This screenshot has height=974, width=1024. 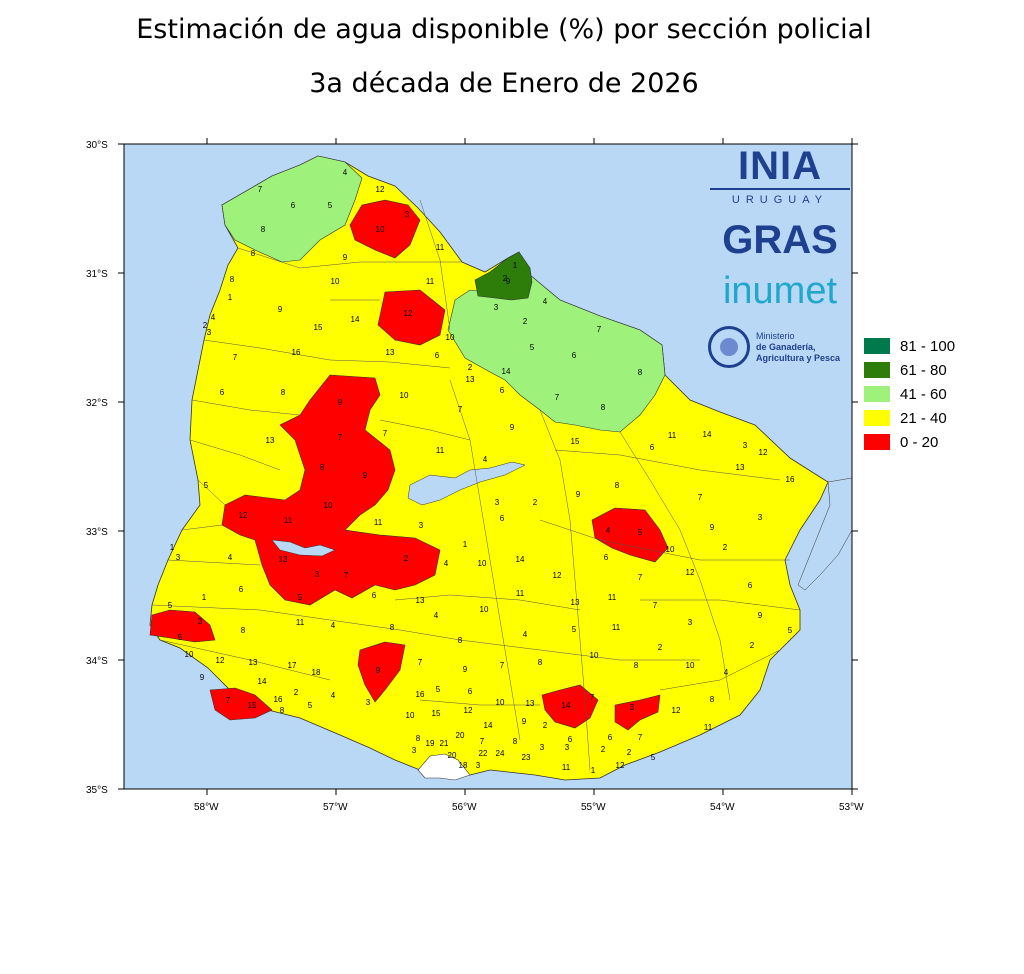 What do you see at coordinates (331, 490) in the screenshot?
I see `red-central-large` at bounding box center [331, 490].